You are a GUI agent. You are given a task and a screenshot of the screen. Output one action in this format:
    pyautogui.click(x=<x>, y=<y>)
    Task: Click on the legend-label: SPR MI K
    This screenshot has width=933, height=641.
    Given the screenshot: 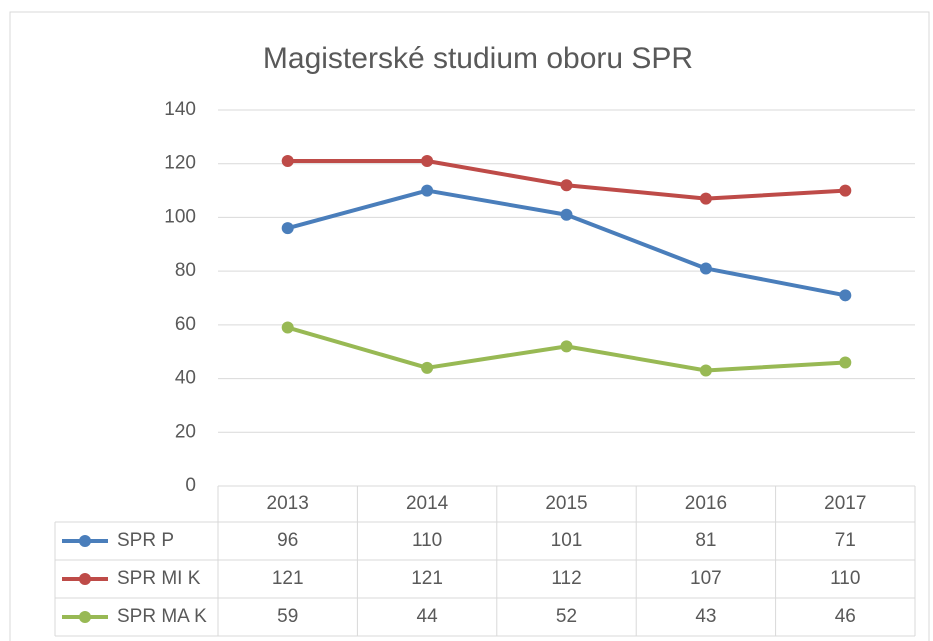 What is the action you would take?
    pyautogui.click(x=159, y=578)
    